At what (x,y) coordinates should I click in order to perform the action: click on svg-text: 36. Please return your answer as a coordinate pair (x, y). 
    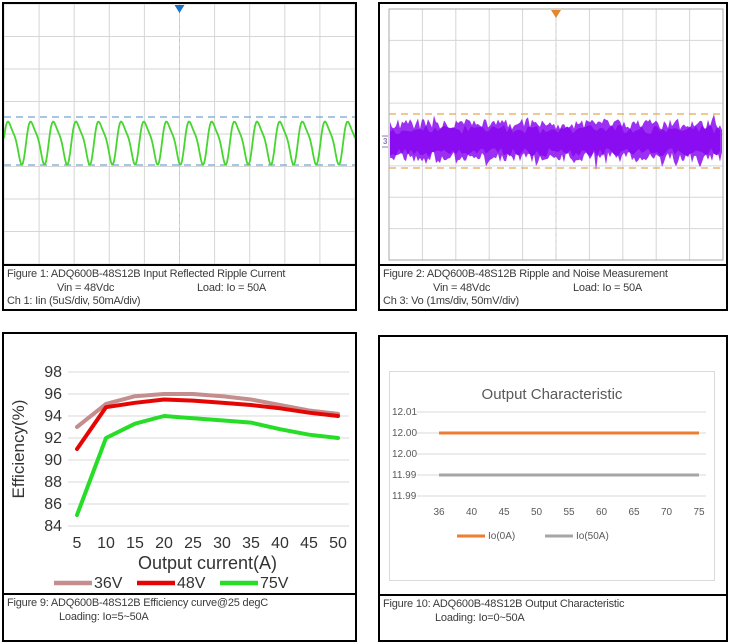
    Looking at the image, I should click on (439, 512).